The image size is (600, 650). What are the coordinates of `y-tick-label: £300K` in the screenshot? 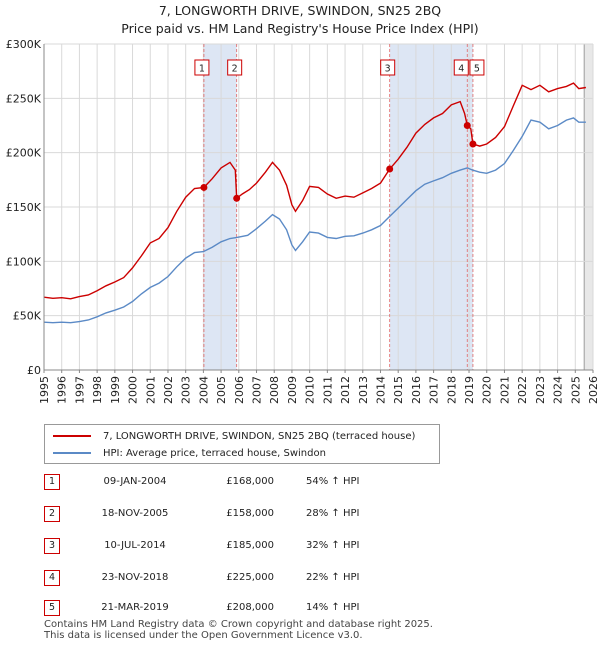 It's located at (24, 44).